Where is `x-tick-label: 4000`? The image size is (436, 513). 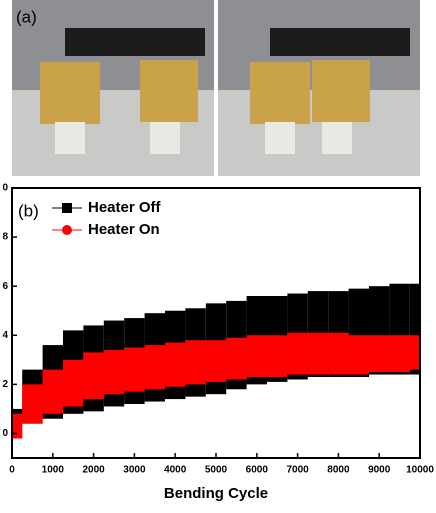 x-tick-label: 4000 is located at coordinates (175, 470).